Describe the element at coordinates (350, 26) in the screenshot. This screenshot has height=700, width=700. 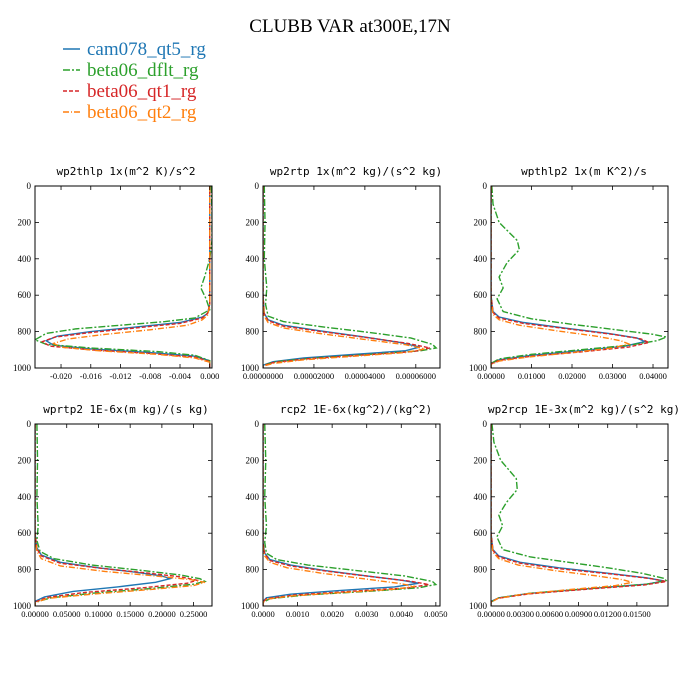
I see `figure-title: CLUBB VAR at300E,17N` at that location.